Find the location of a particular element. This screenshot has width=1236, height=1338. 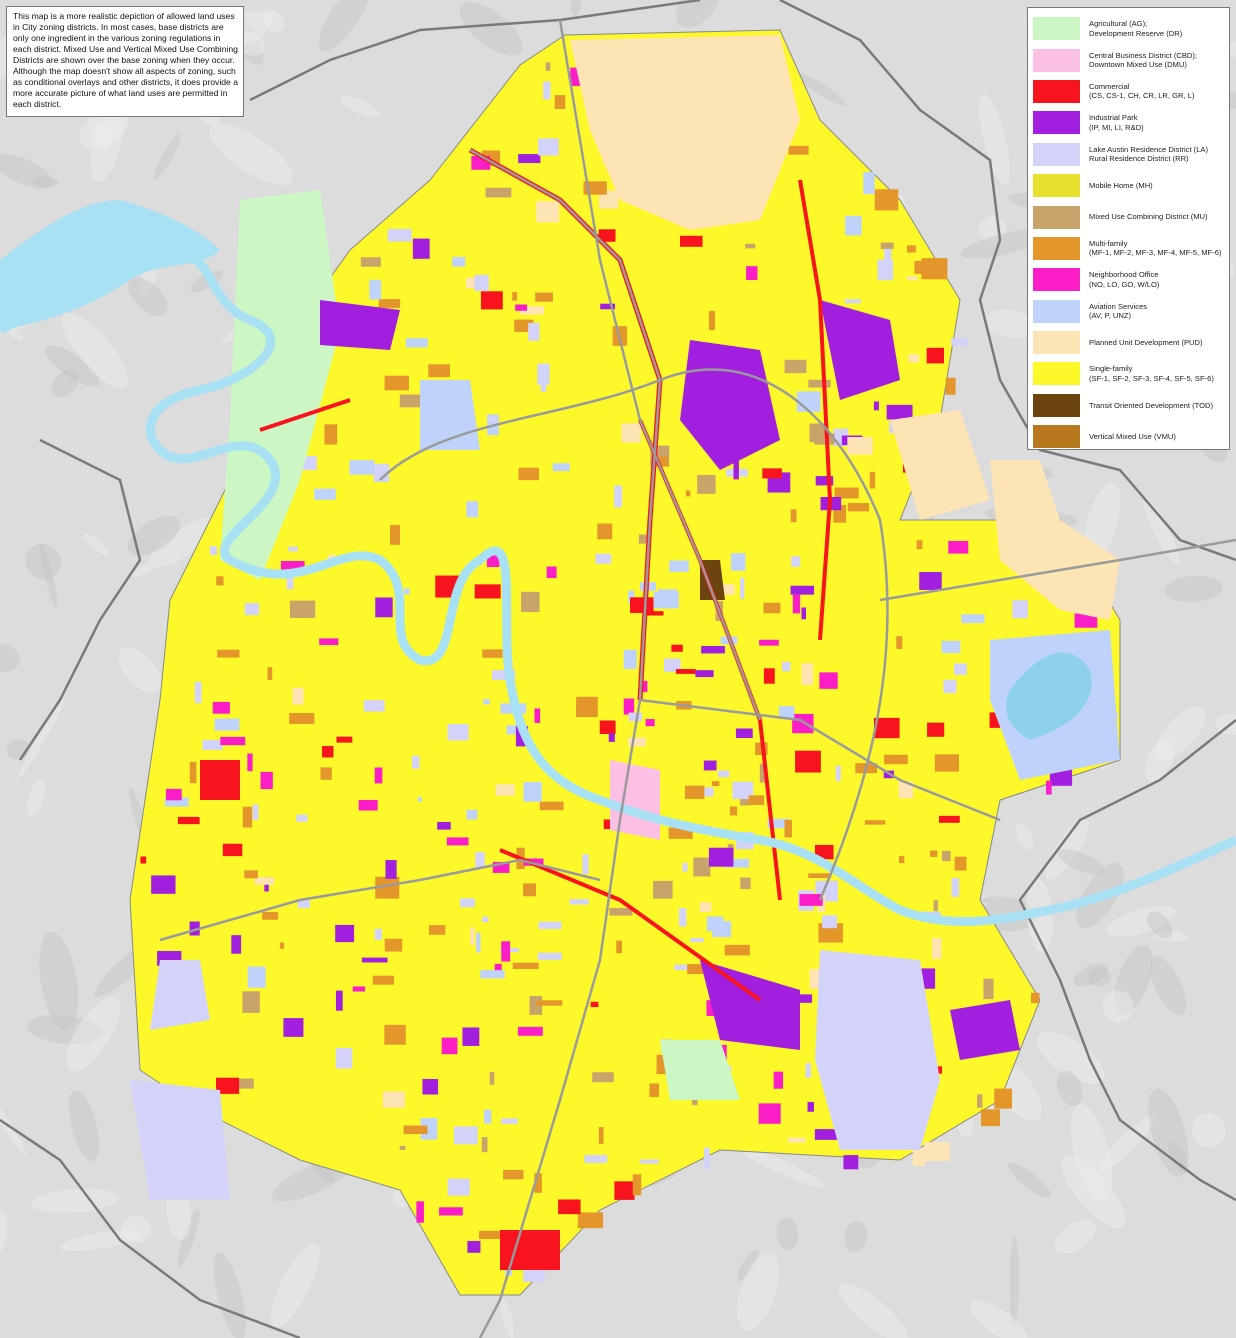

legend-label-line: (IP, MI, LI, R&D) is located at coordinates (1116, 127).